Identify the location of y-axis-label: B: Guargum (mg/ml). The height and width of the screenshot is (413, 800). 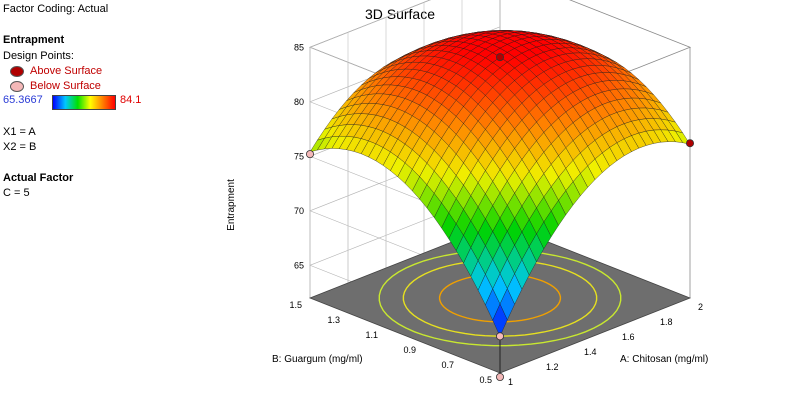
(317, 359).